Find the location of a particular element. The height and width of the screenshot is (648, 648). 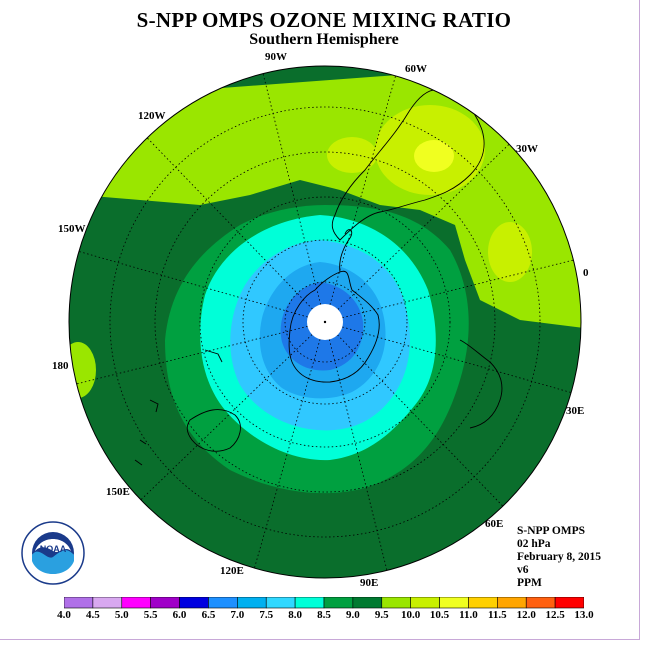

colorbar-tick-label: 7.5 is located at coordinates (266, 615).